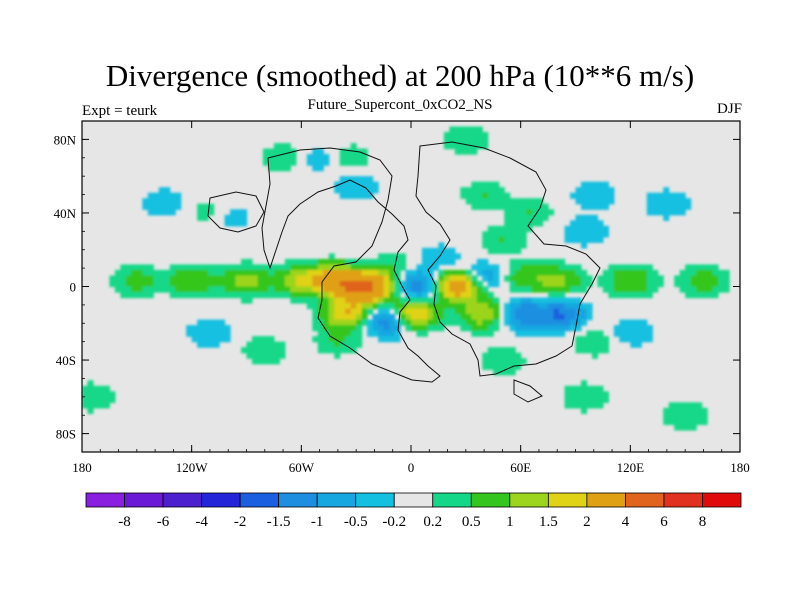 This screenshot has width=800, height=600. I want to click on x-tick-label: 60W, so click(302, 467).